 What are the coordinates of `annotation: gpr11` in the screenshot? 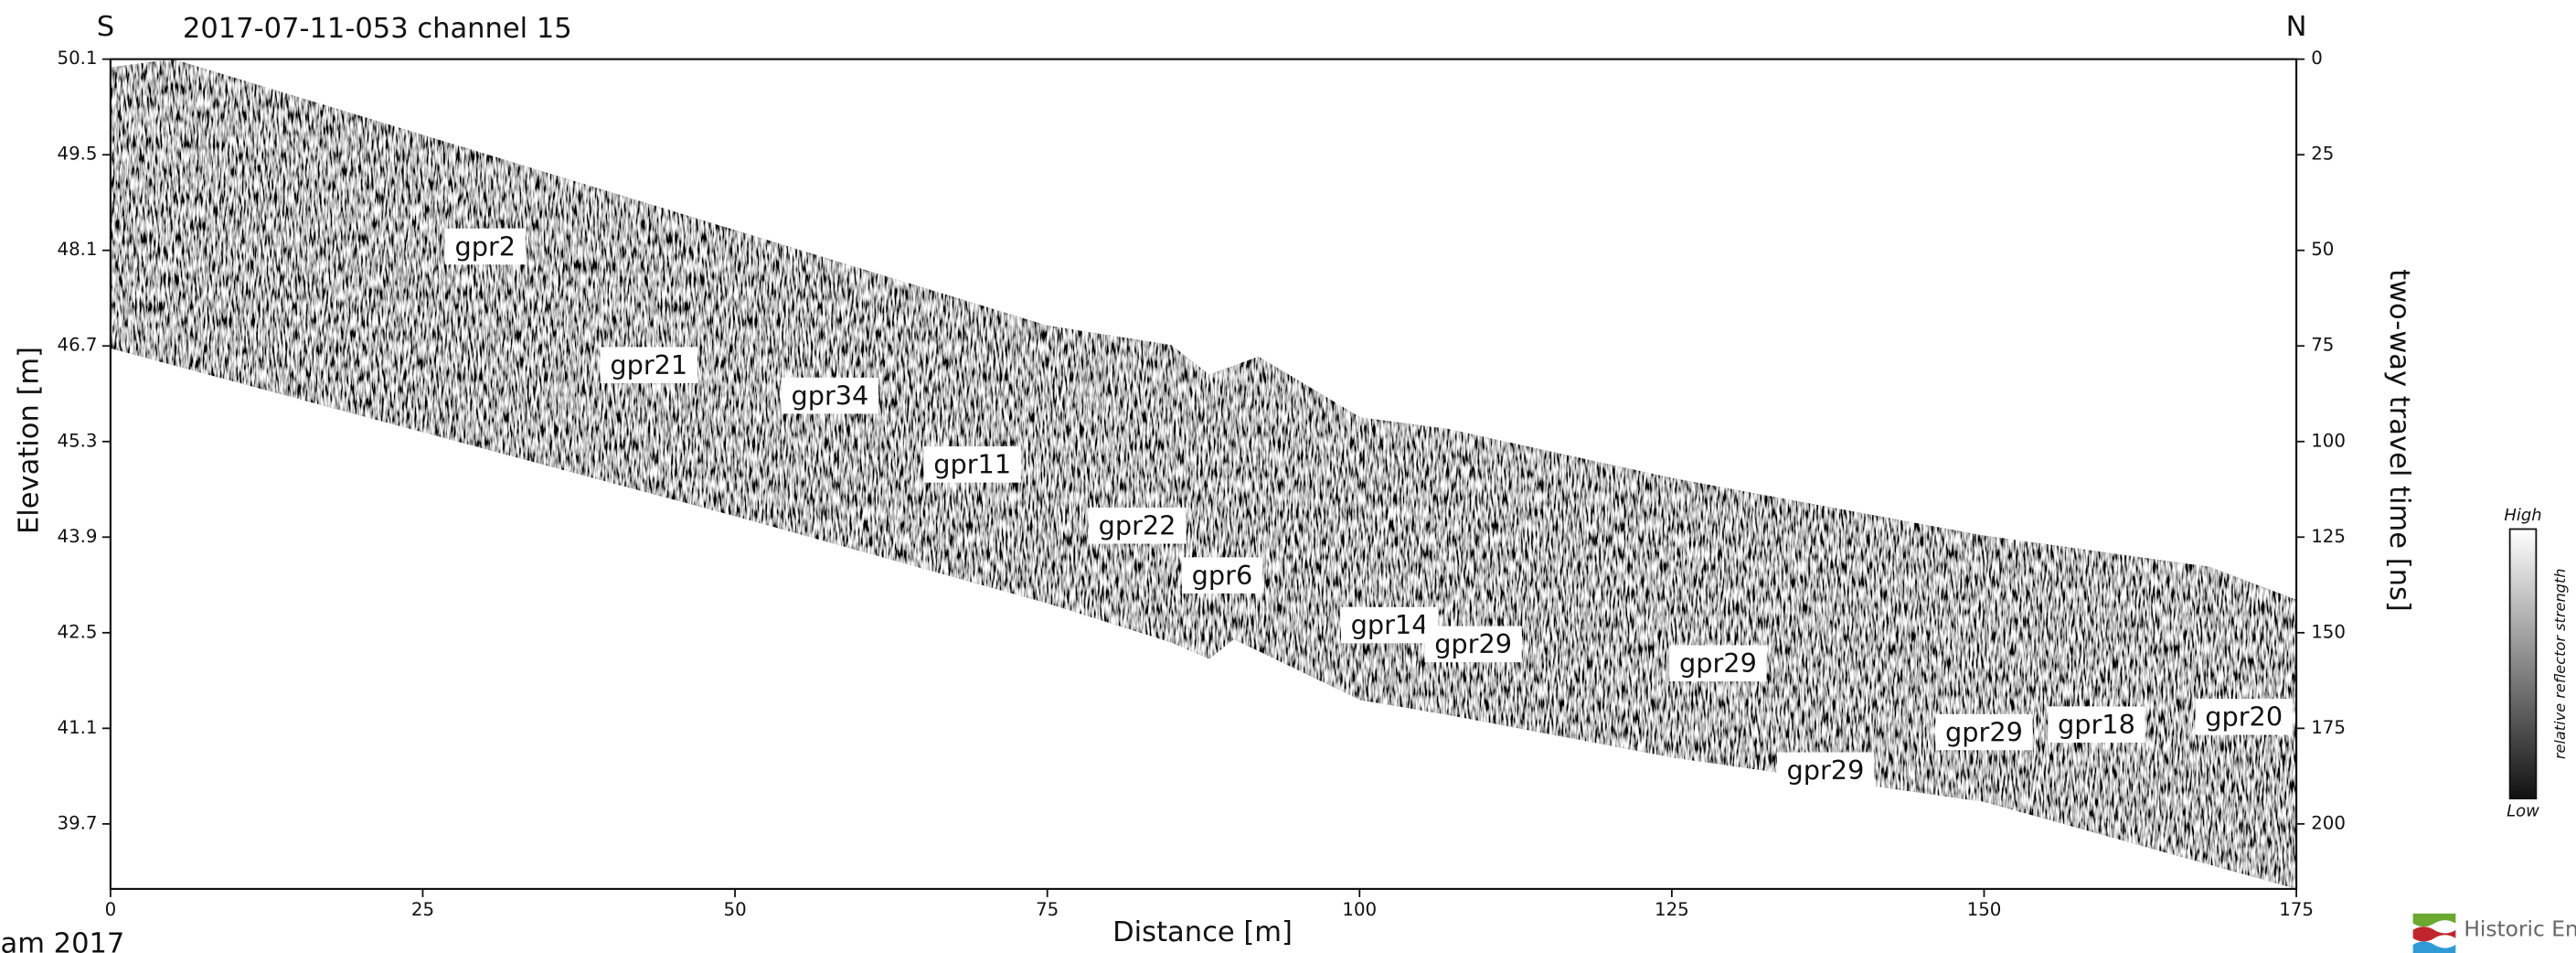 It's located at (972, 464).